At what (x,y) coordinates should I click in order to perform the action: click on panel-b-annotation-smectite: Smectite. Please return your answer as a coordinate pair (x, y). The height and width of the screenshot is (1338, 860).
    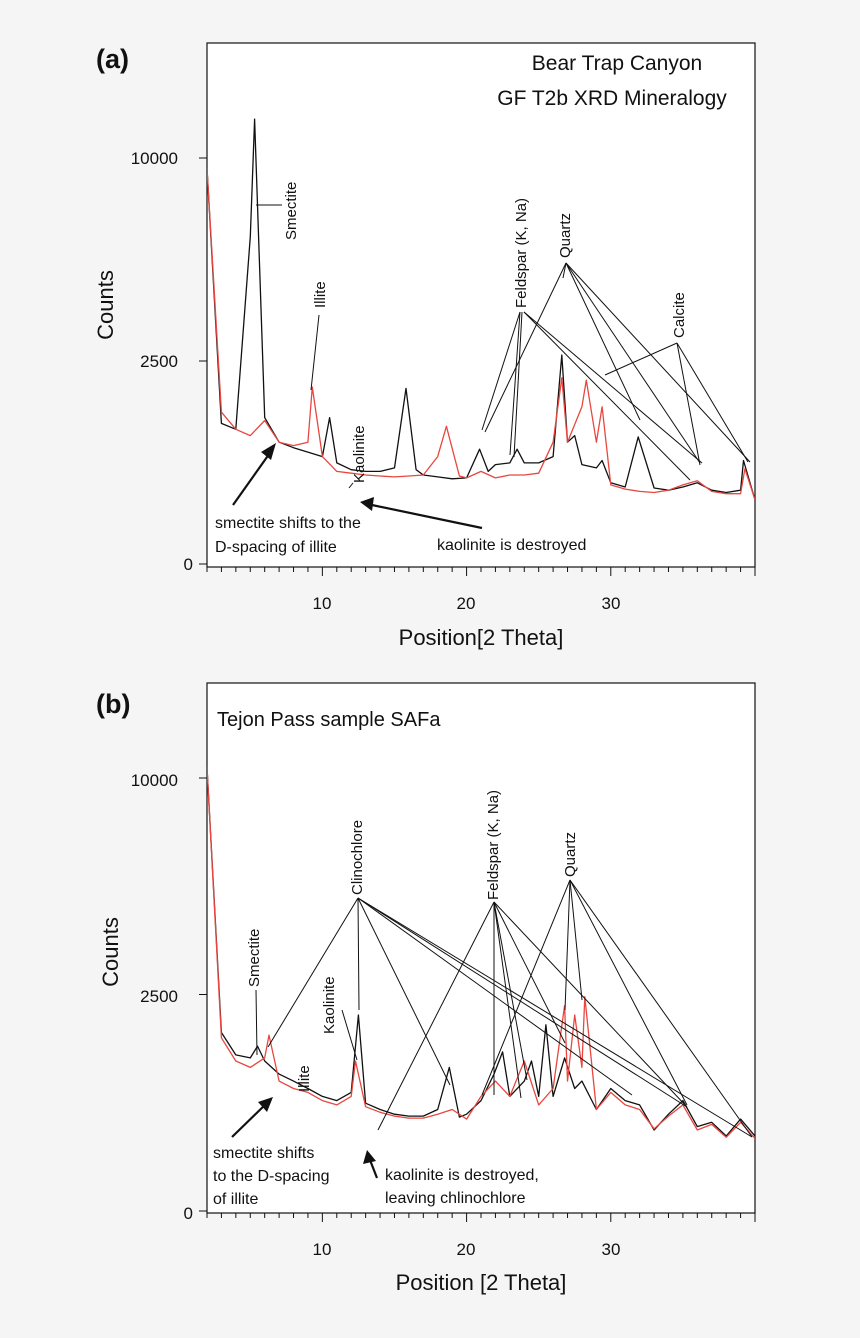
    Looking at the image, I should click on (254, 958).